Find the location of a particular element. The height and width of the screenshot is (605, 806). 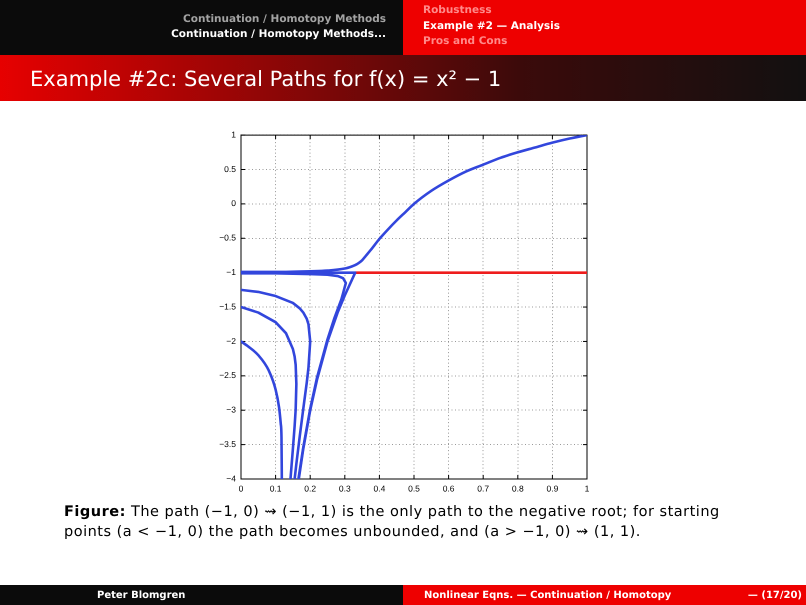

y-tick-label: −1.5 is located at coordinates (227, 306).